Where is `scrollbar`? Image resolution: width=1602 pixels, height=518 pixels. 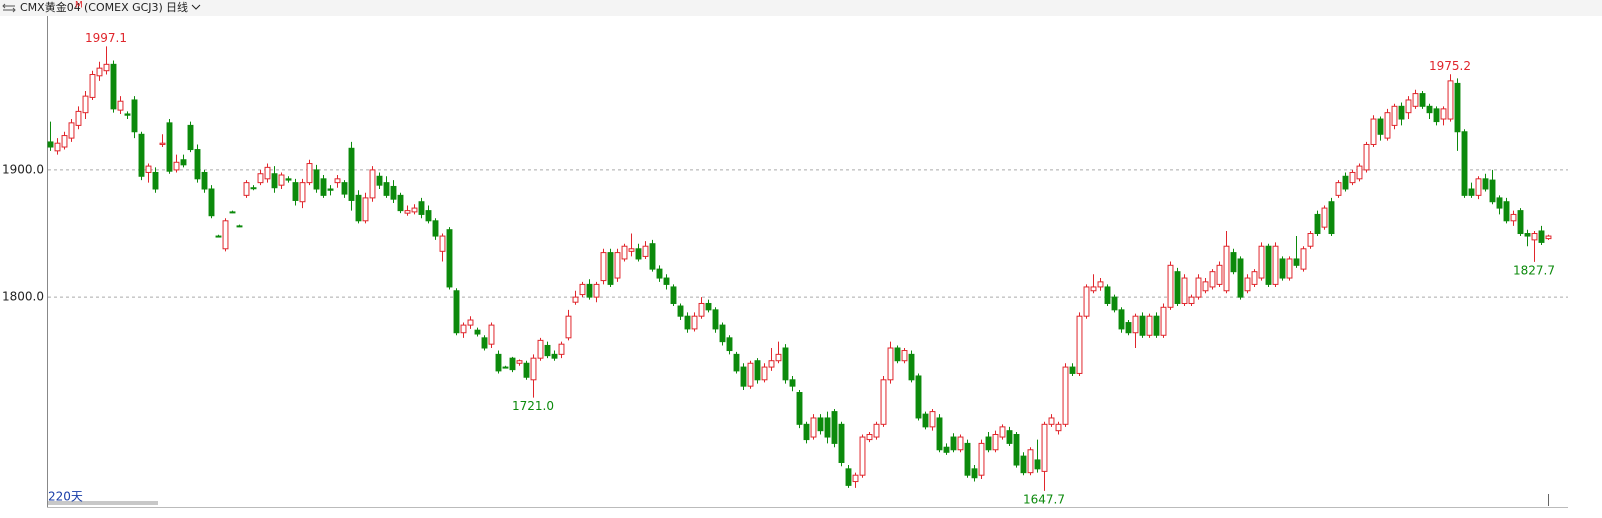
scrollbar is located at coordinates (103, 503).